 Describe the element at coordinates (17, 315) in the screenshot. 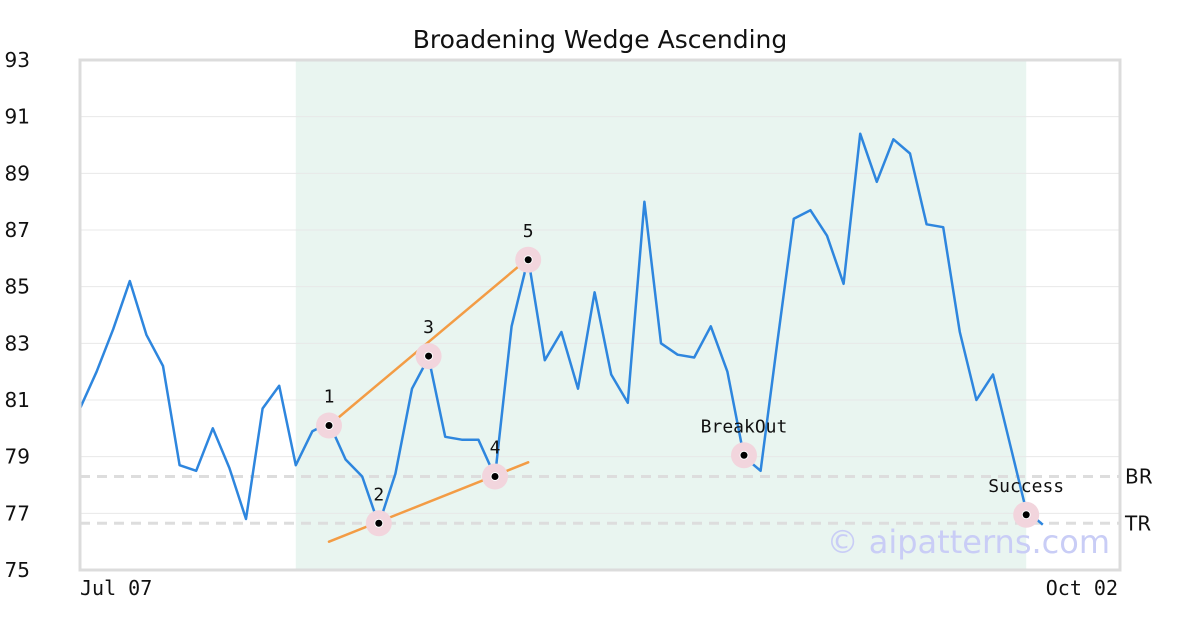

I see `y-tick-labels: 75 77 79 81 83 85 87 89 91 93` at that location.